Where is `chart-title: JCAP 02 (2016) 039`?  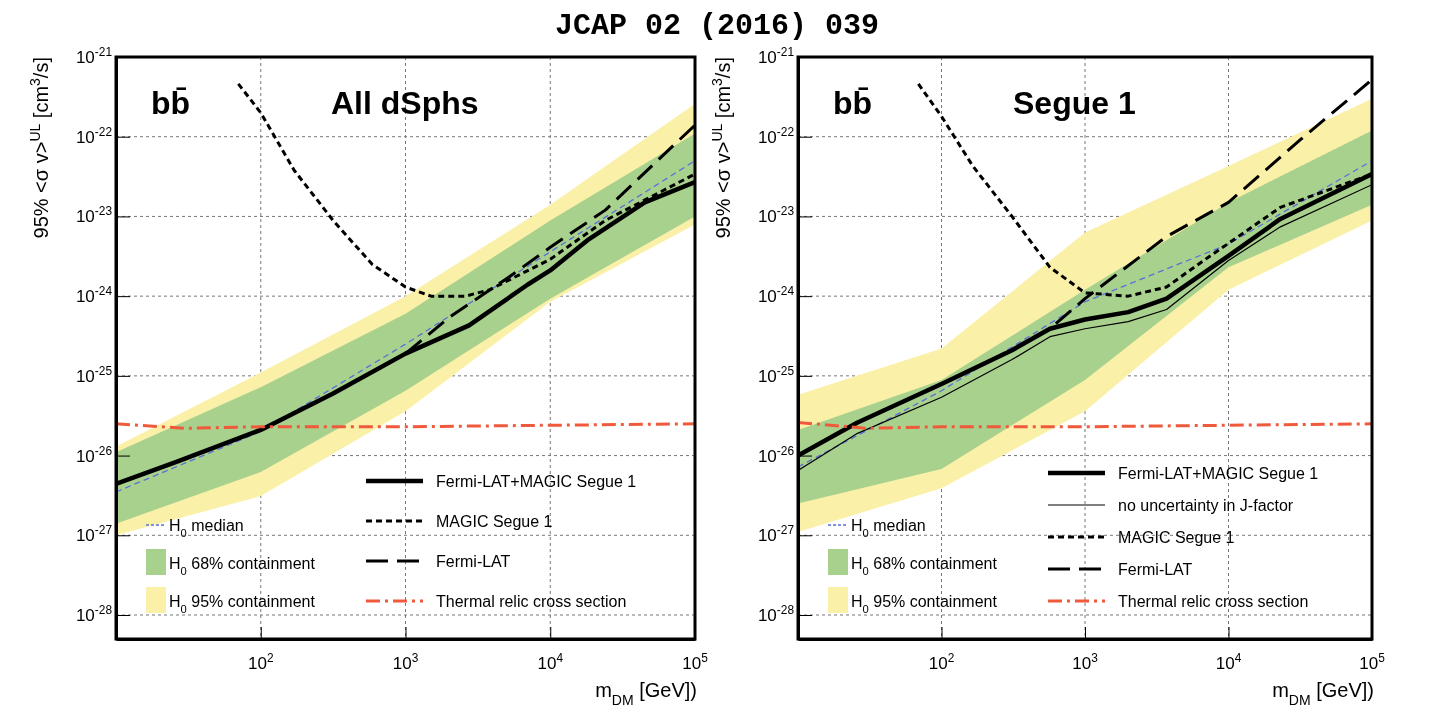
chart-title: JCAP 02 (2016) 039 is located at coordinates (717, 26).